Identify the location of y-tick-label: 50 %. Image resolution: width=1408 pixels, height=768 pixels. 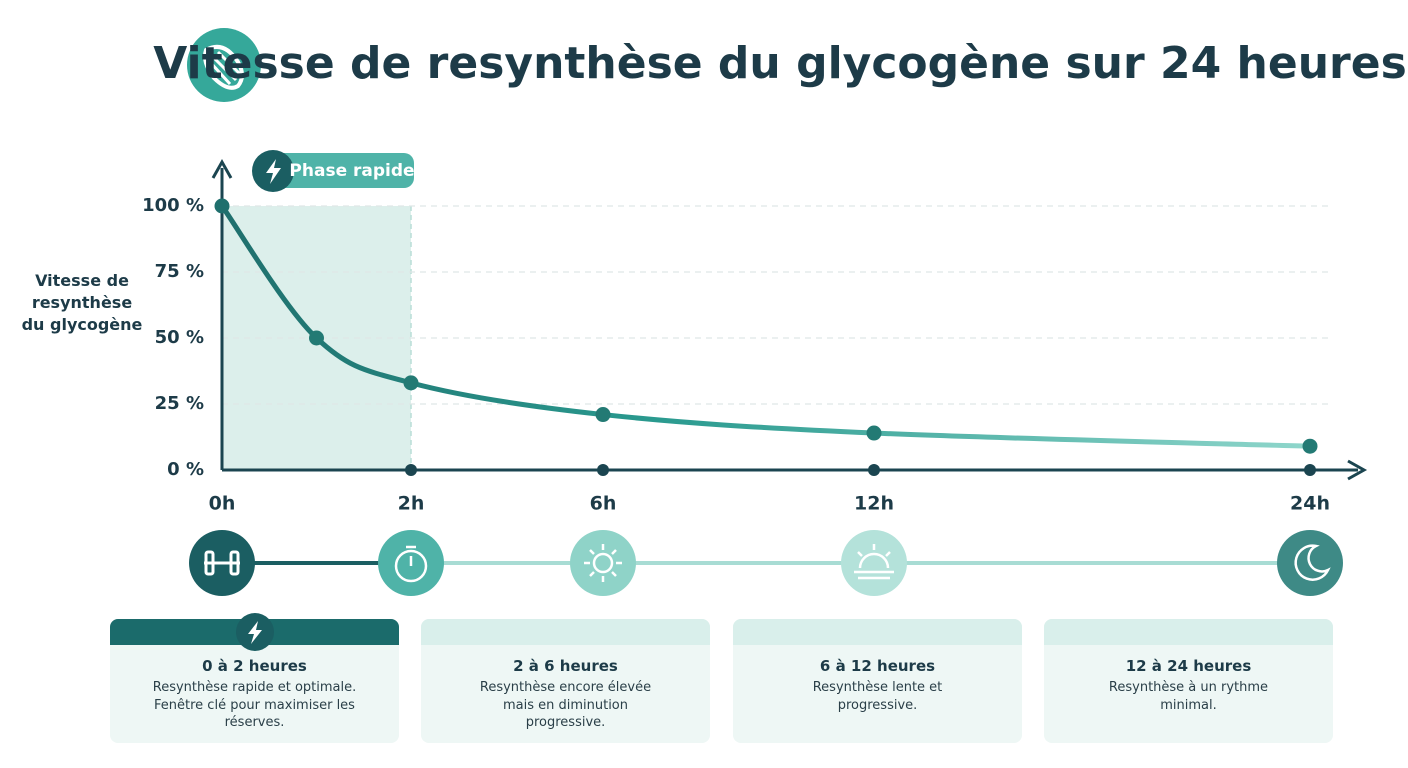
(179, 337).